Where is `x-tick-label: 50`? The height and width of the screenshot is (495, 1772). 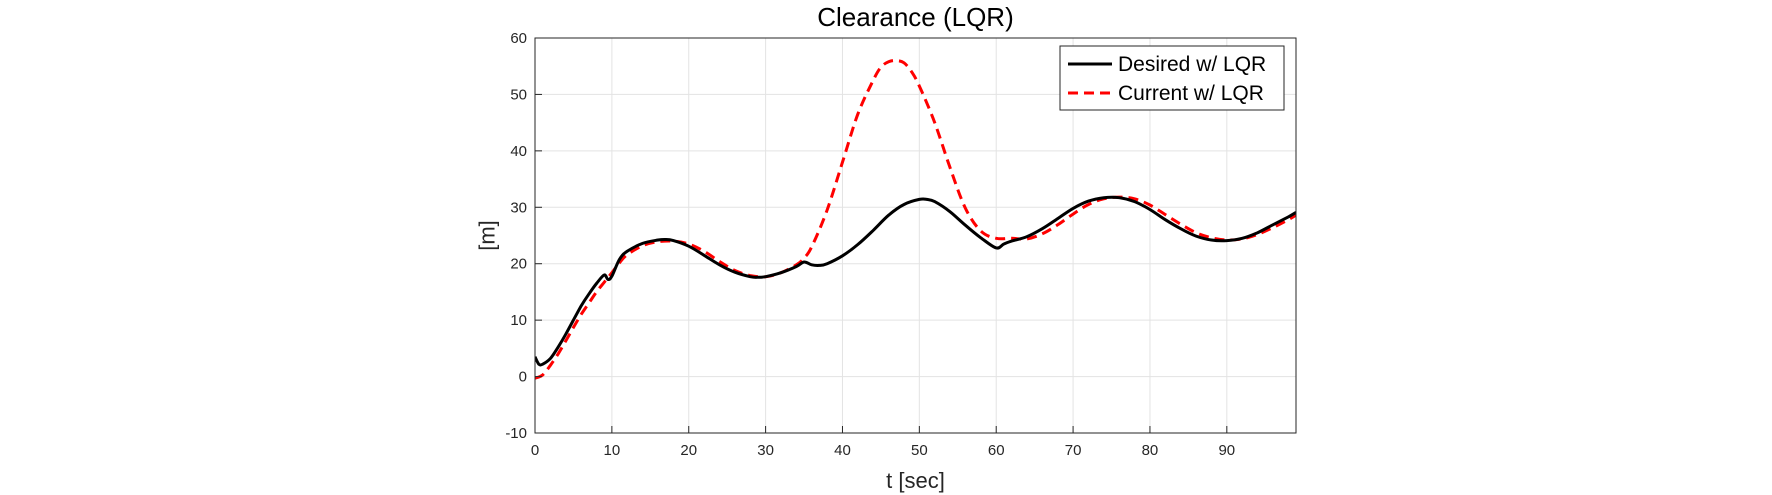
x-tick-label: 50 is located at coordinates (919, 450).